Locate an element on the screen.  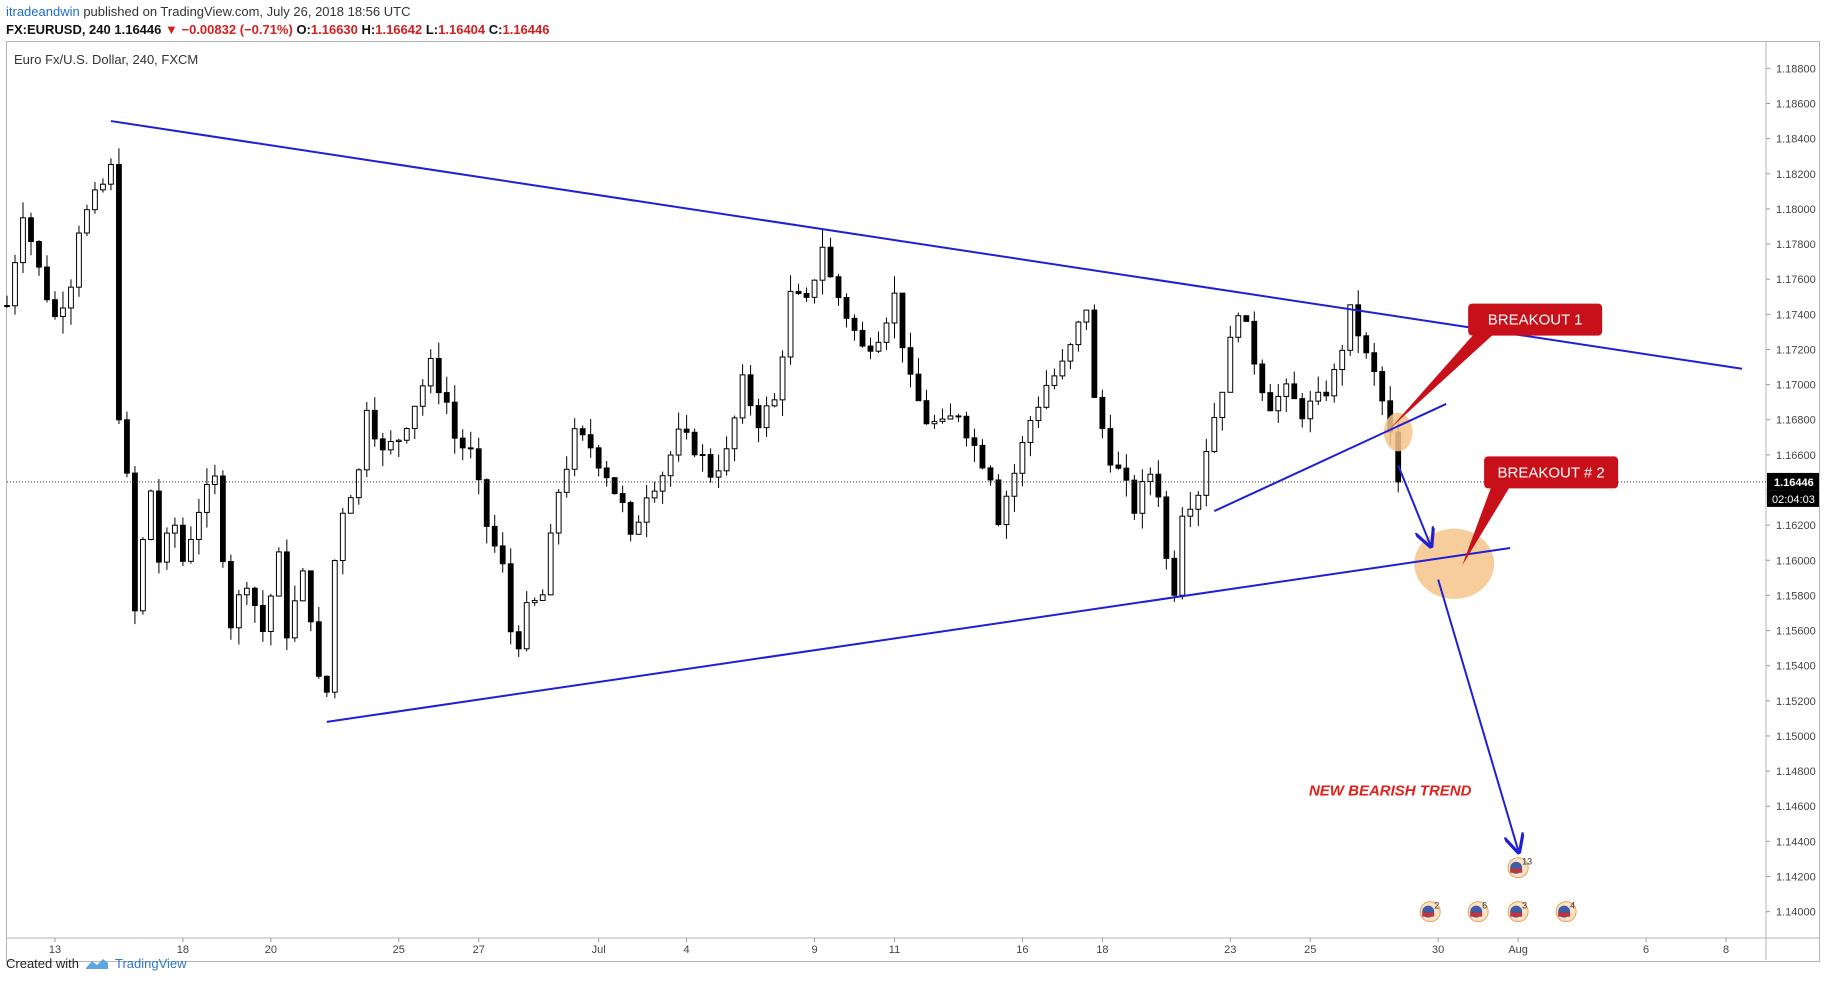
callout-text: BREAKOUT 1 is located at coordinates (1535, 320).